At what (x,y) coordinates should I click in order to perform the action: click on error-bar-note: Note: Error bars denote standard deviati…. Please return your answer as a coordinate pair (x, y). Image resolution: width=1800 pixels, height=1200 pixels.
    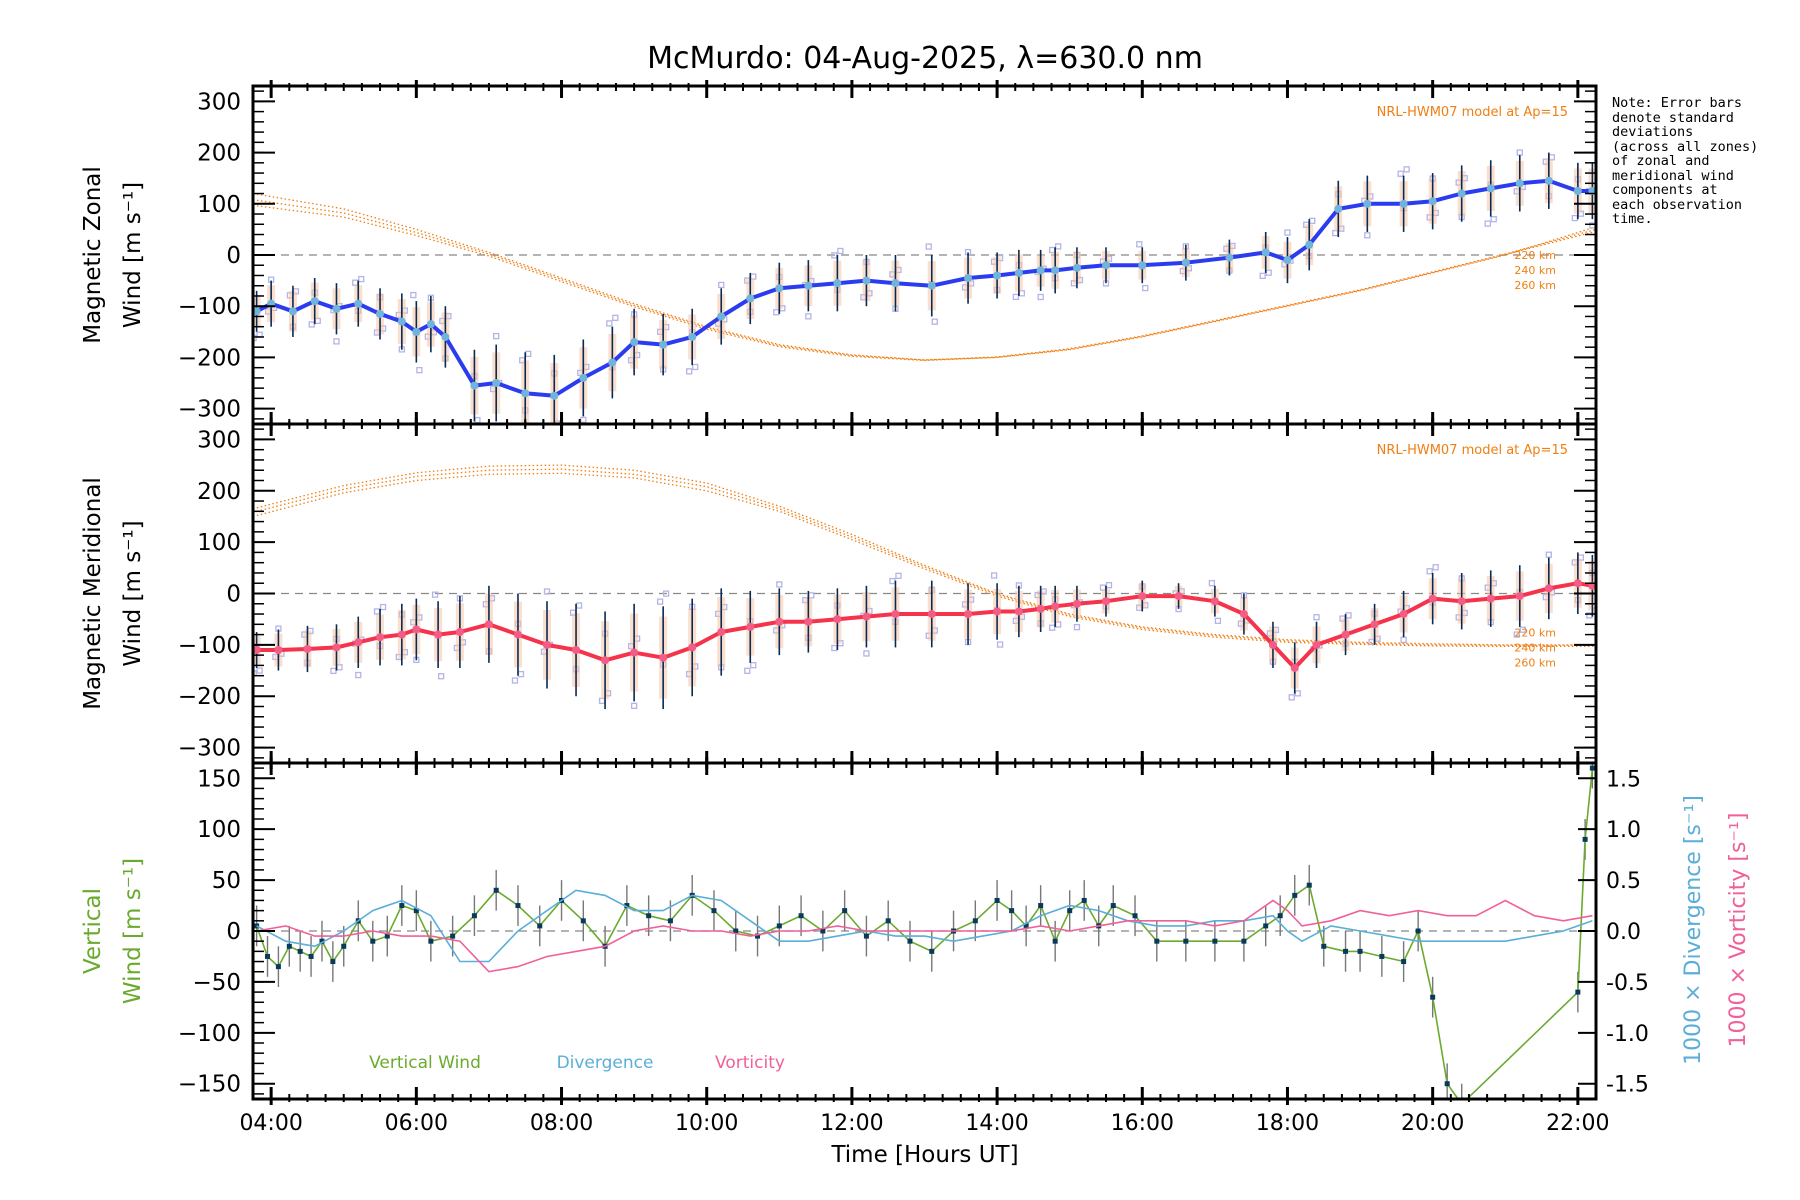
    Looking at the image, I should click on (1685, 161).